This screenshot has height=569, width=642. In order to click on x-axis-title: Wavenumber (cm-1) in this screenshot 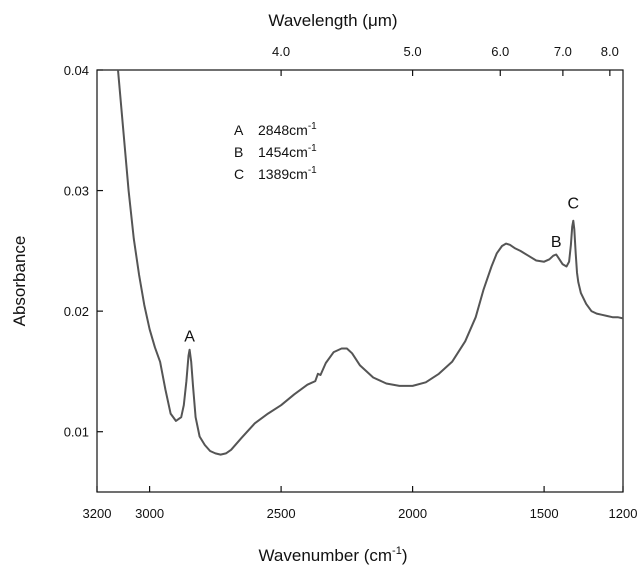, I will do `click(333, 555)`.